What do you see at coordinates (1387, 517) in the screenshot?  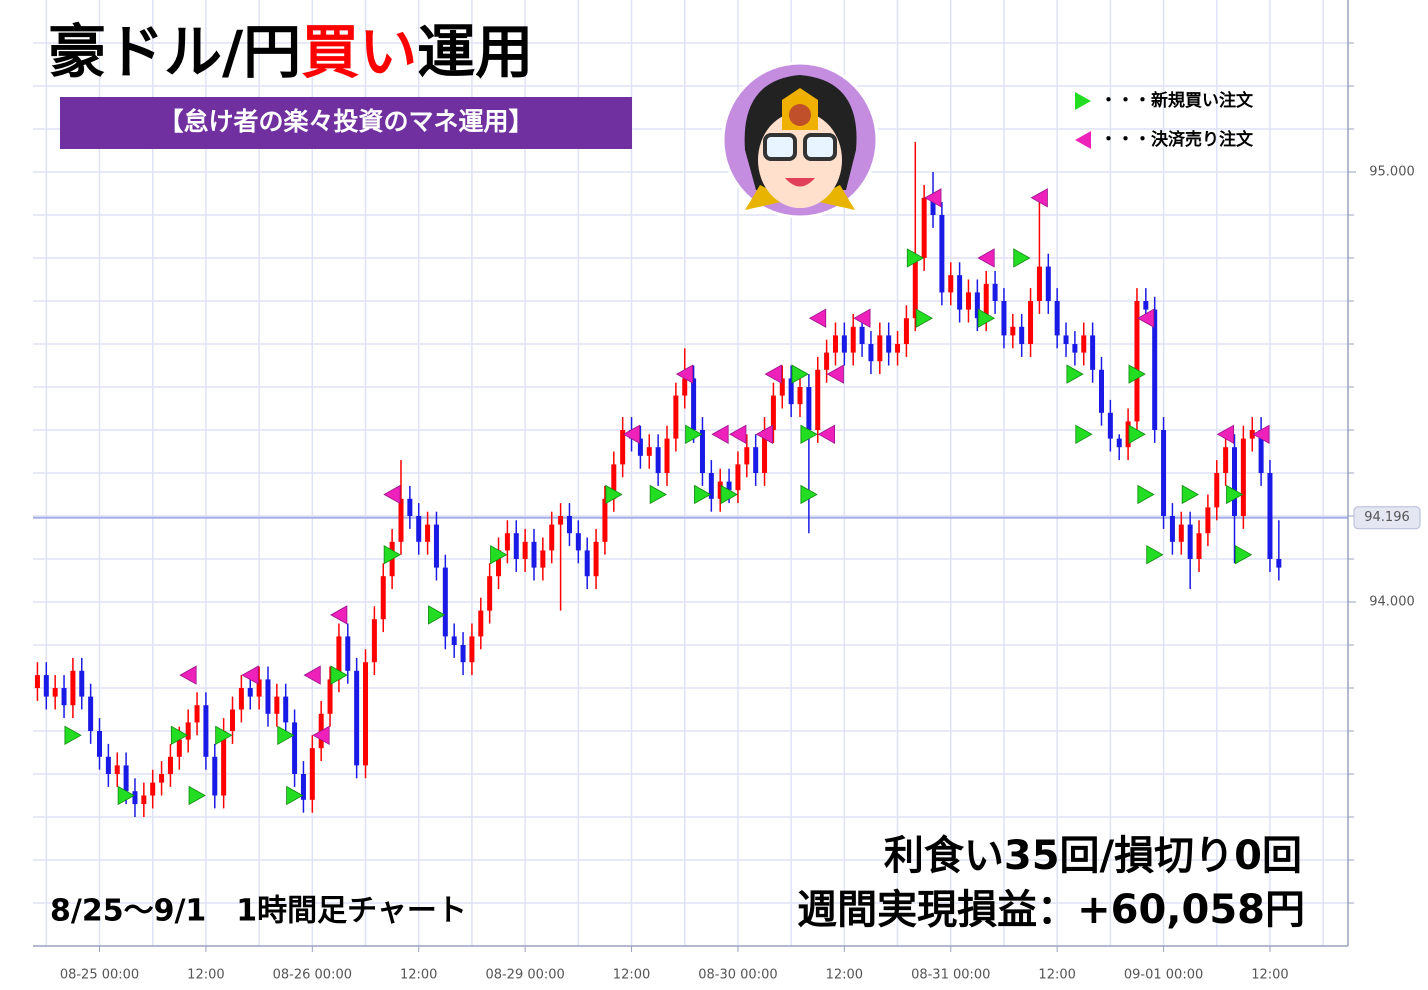 I see `last-price-label: 94.196` at bounding box center [1387, 517].